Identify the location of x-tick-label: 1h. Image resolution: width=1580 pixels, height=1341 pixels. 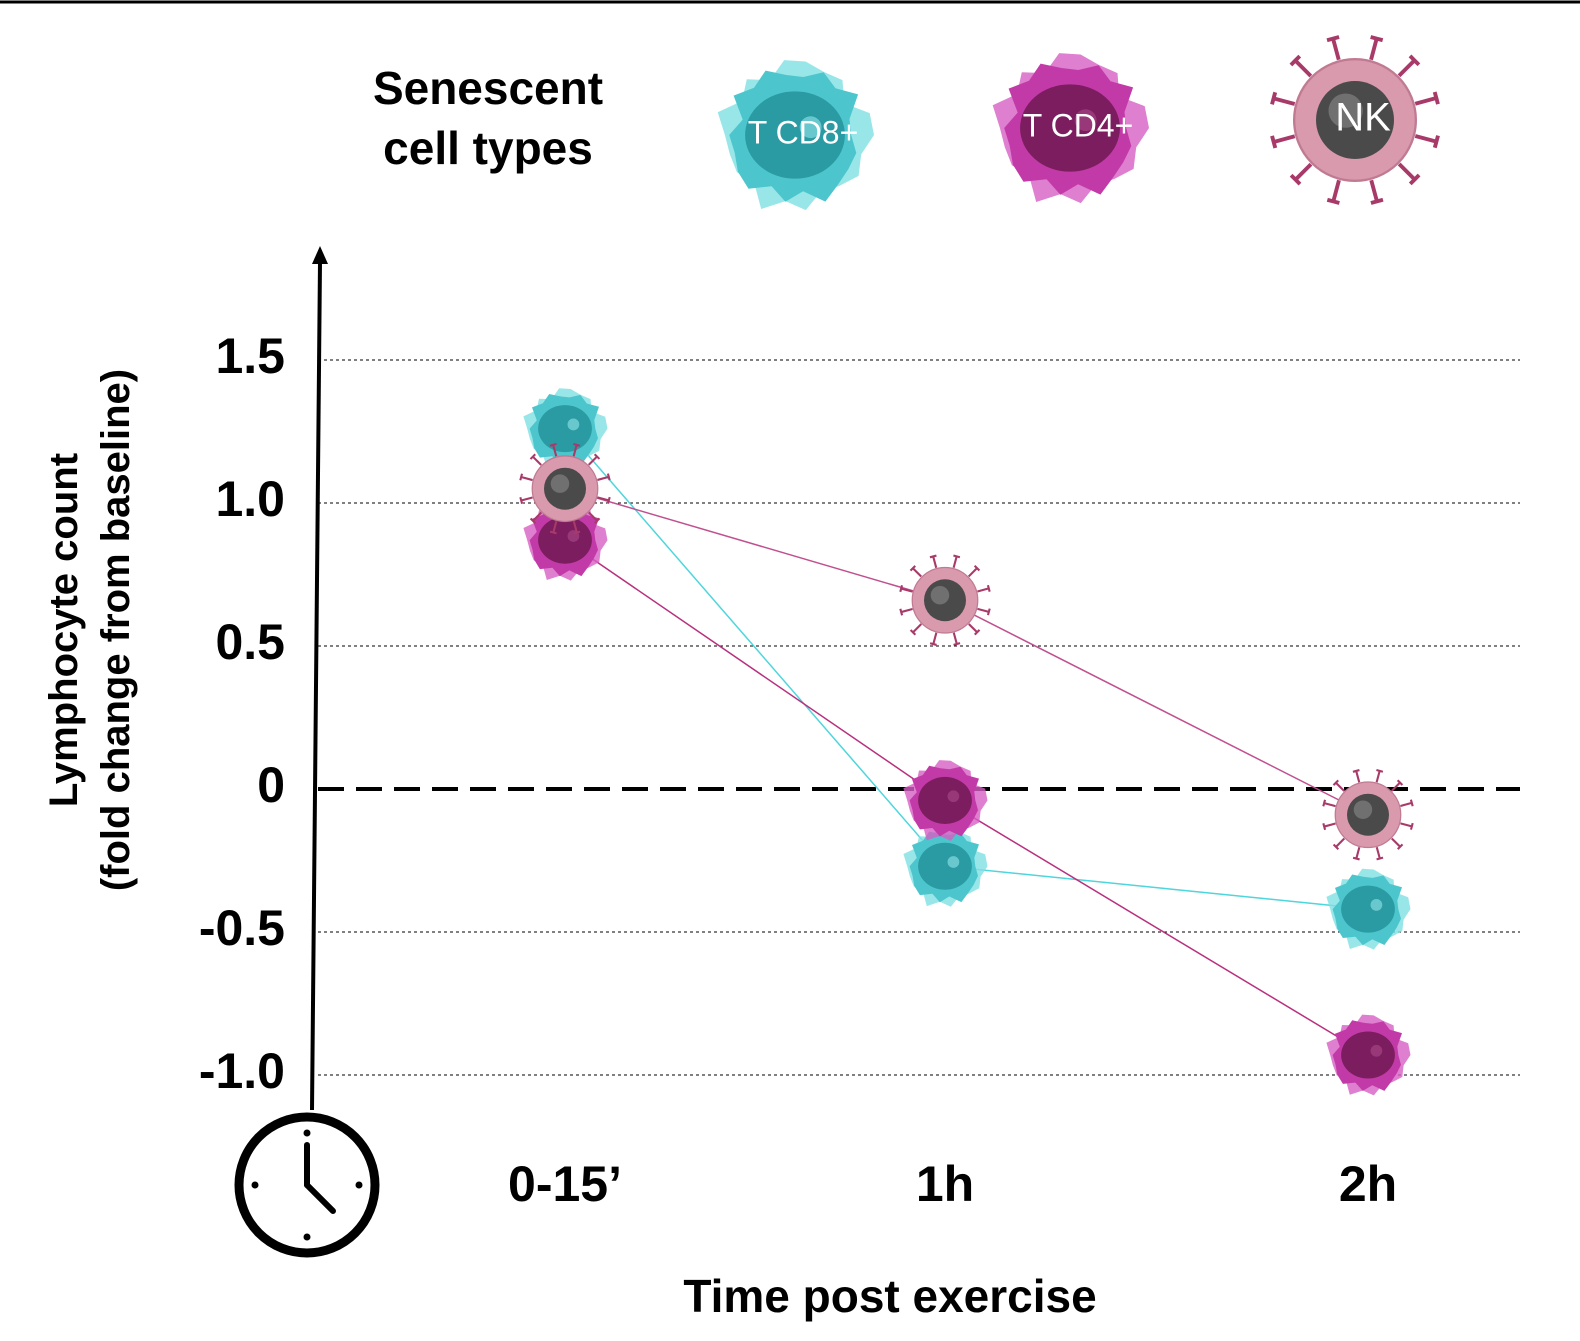
(945, 1184).